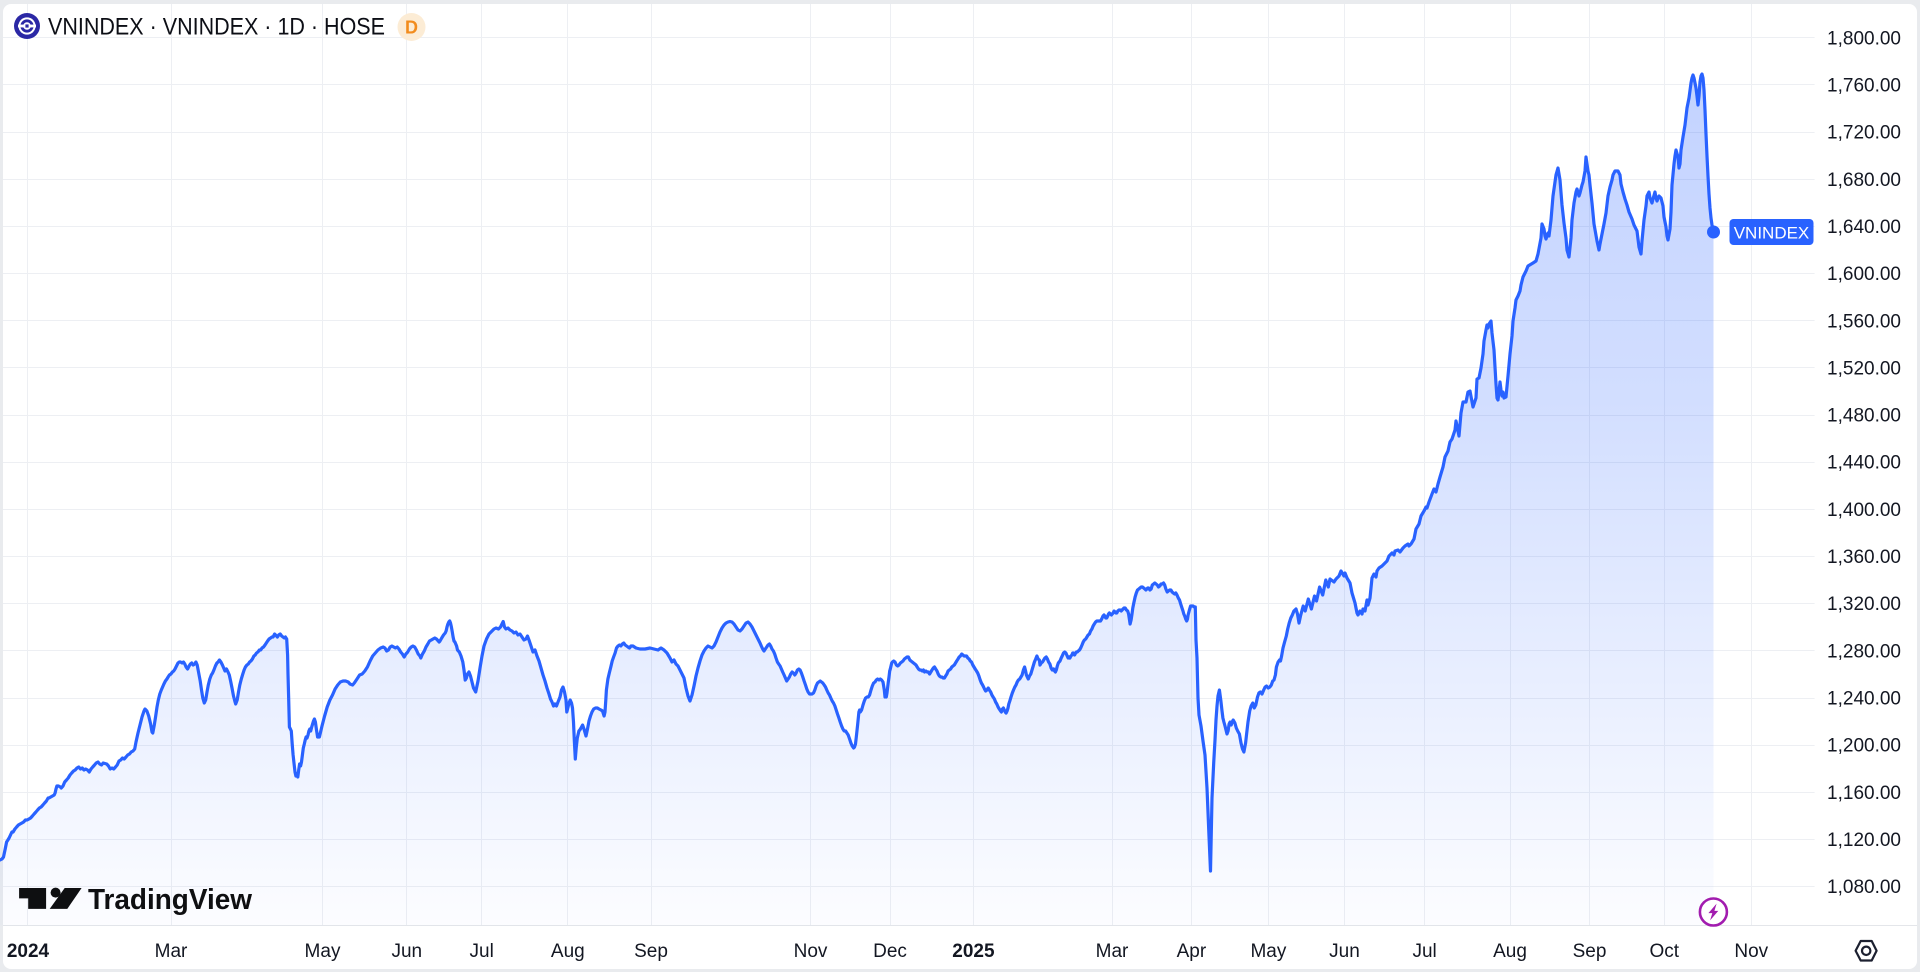  I want to click on svg-text: 1,640.00, so click(1864, 227).